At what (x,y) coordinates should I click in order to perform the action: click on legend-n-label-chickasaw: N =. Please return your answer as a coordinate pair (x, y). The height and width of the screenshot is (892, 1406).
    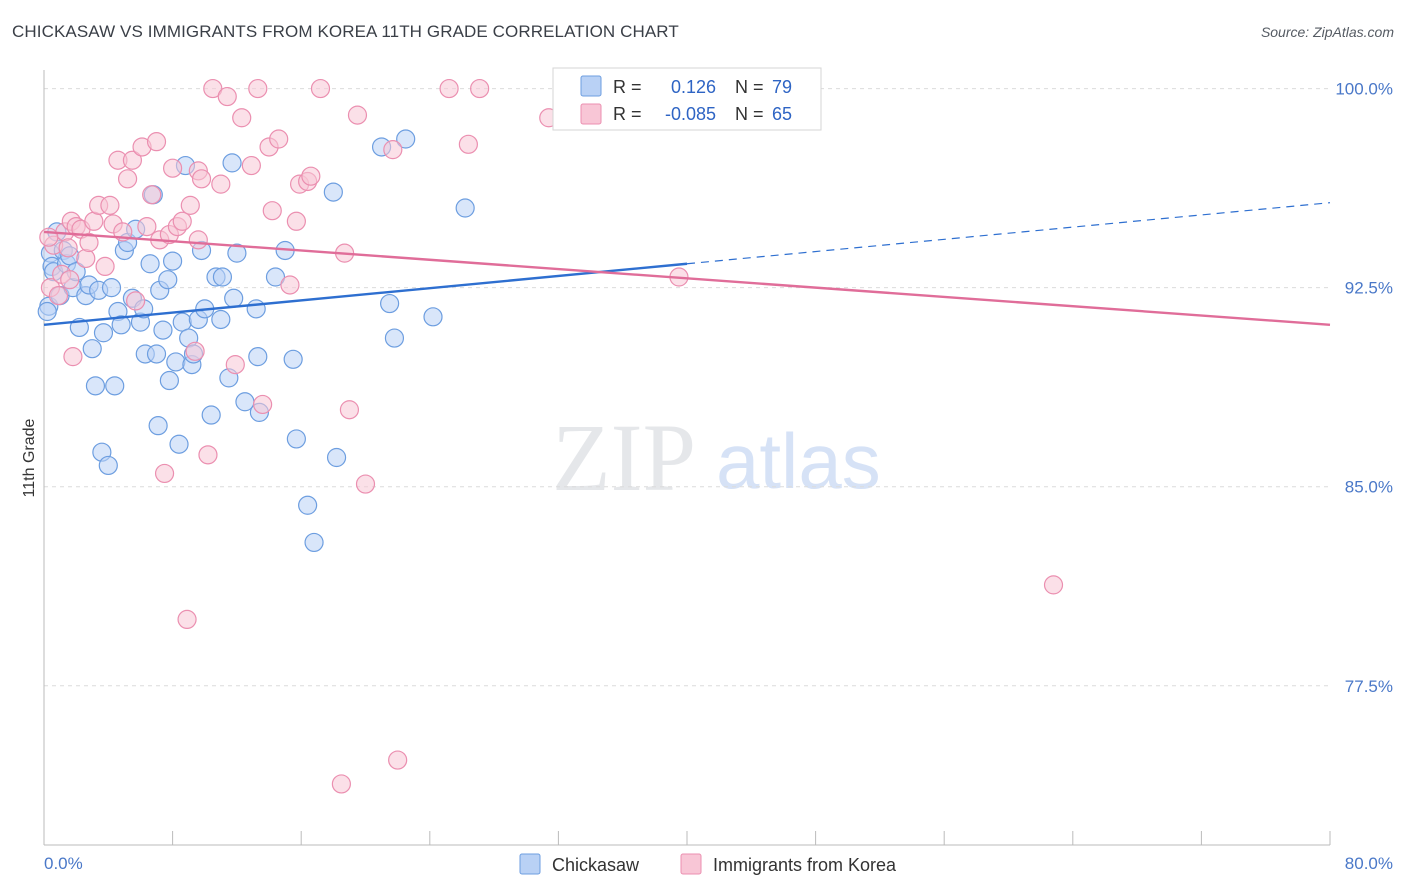
    Looking at the image, I should click on (749, 87).